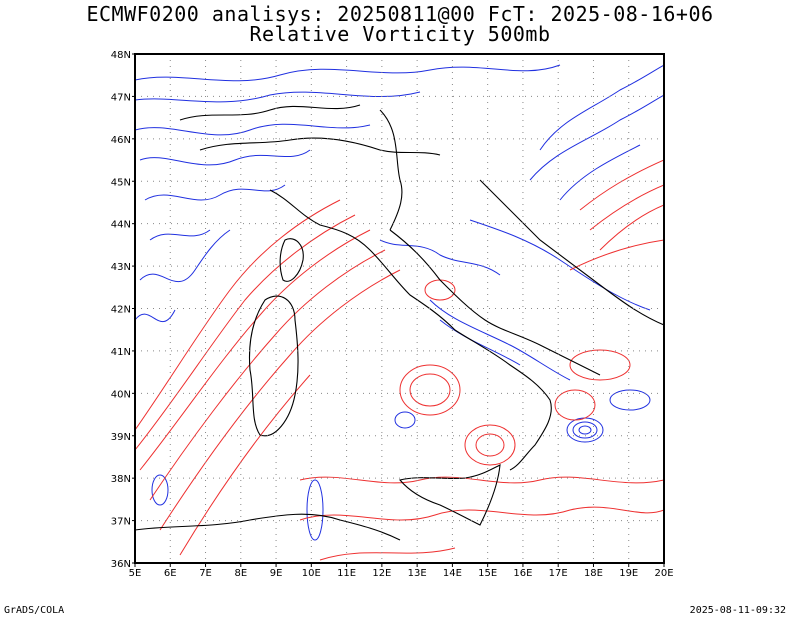 The width and height of the screenshot is (800, 618). Describe the element at coordinates (593, 573) in the screenshot. I see `lon-label-18E: 18E` at that location.